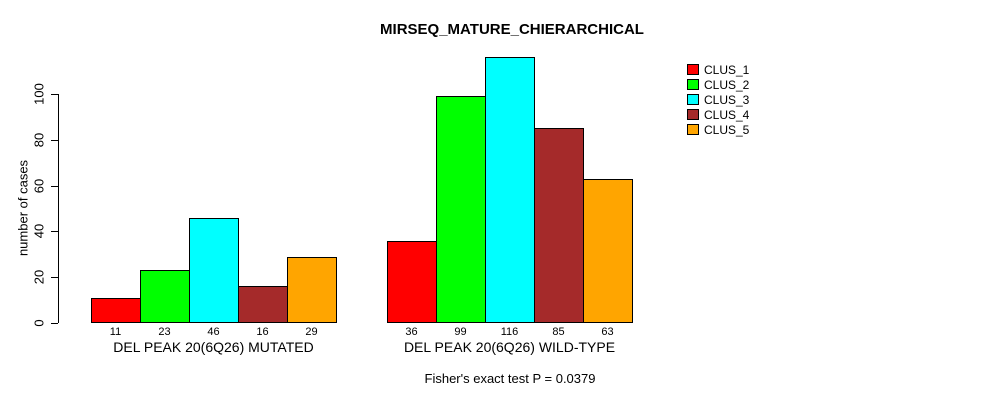 The width and height of the screenshot is (990, 400). I want to click on bar-value-label: 11, so click(115, 332).